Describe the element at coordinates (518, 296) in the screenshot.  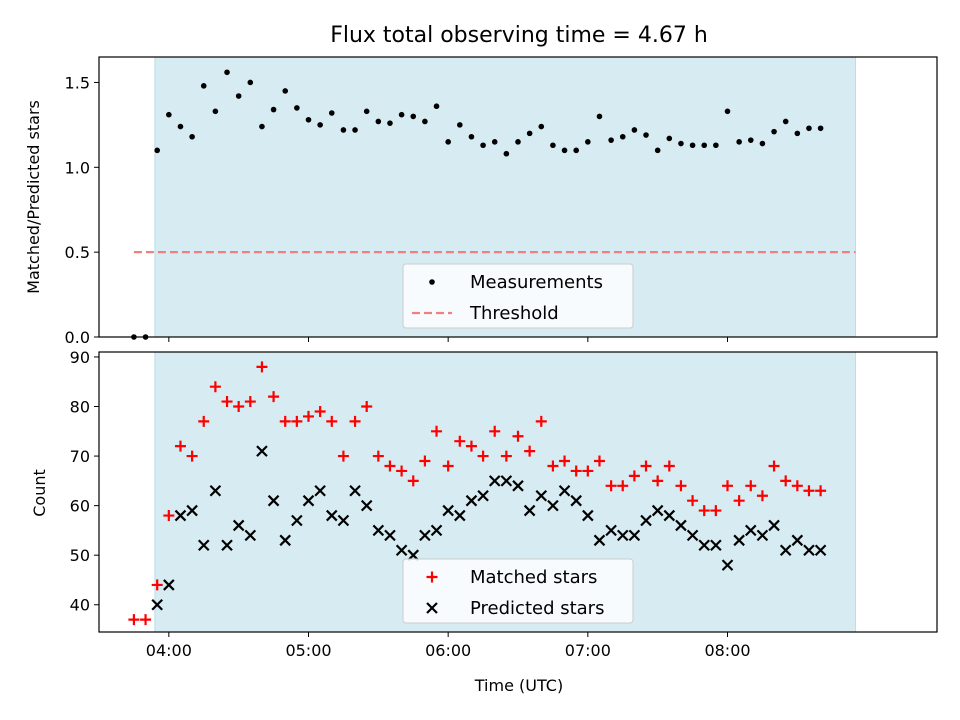
I see `top-legend: Measurements Threshold` at that location.